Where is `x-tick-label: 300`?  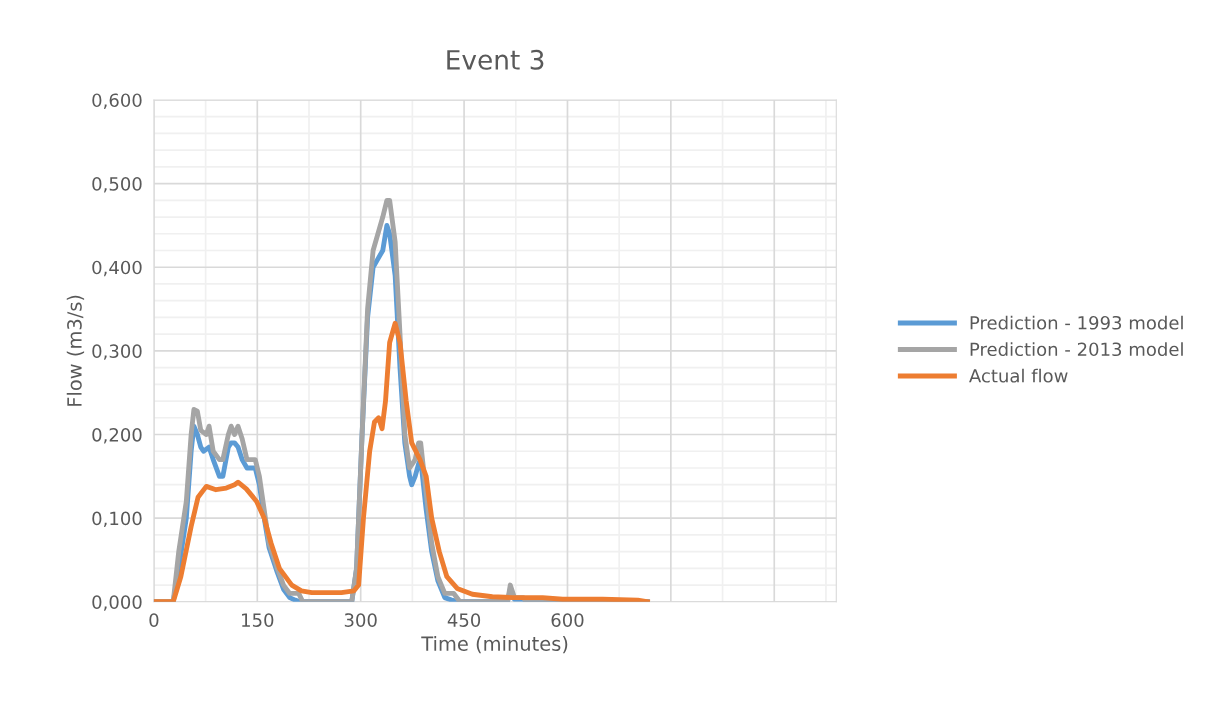
x-tick-label: 300 is located at coordinates (360, 620).